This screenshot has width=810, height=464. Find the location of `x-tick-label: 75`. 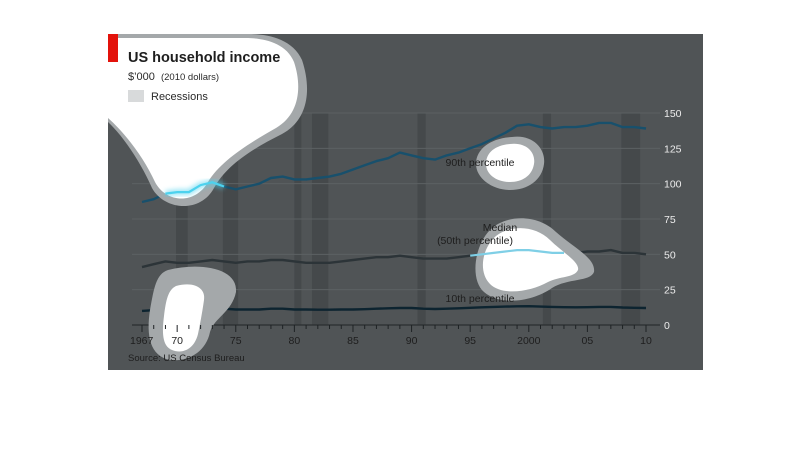

x-tick-label: 75 is located at coordinates (236, 341).